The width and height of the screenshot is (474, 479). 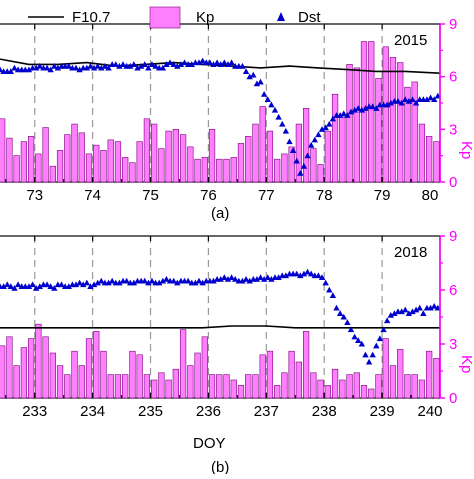 I want to click on kp-axis-title: Kp, so click(x=466, y=150).